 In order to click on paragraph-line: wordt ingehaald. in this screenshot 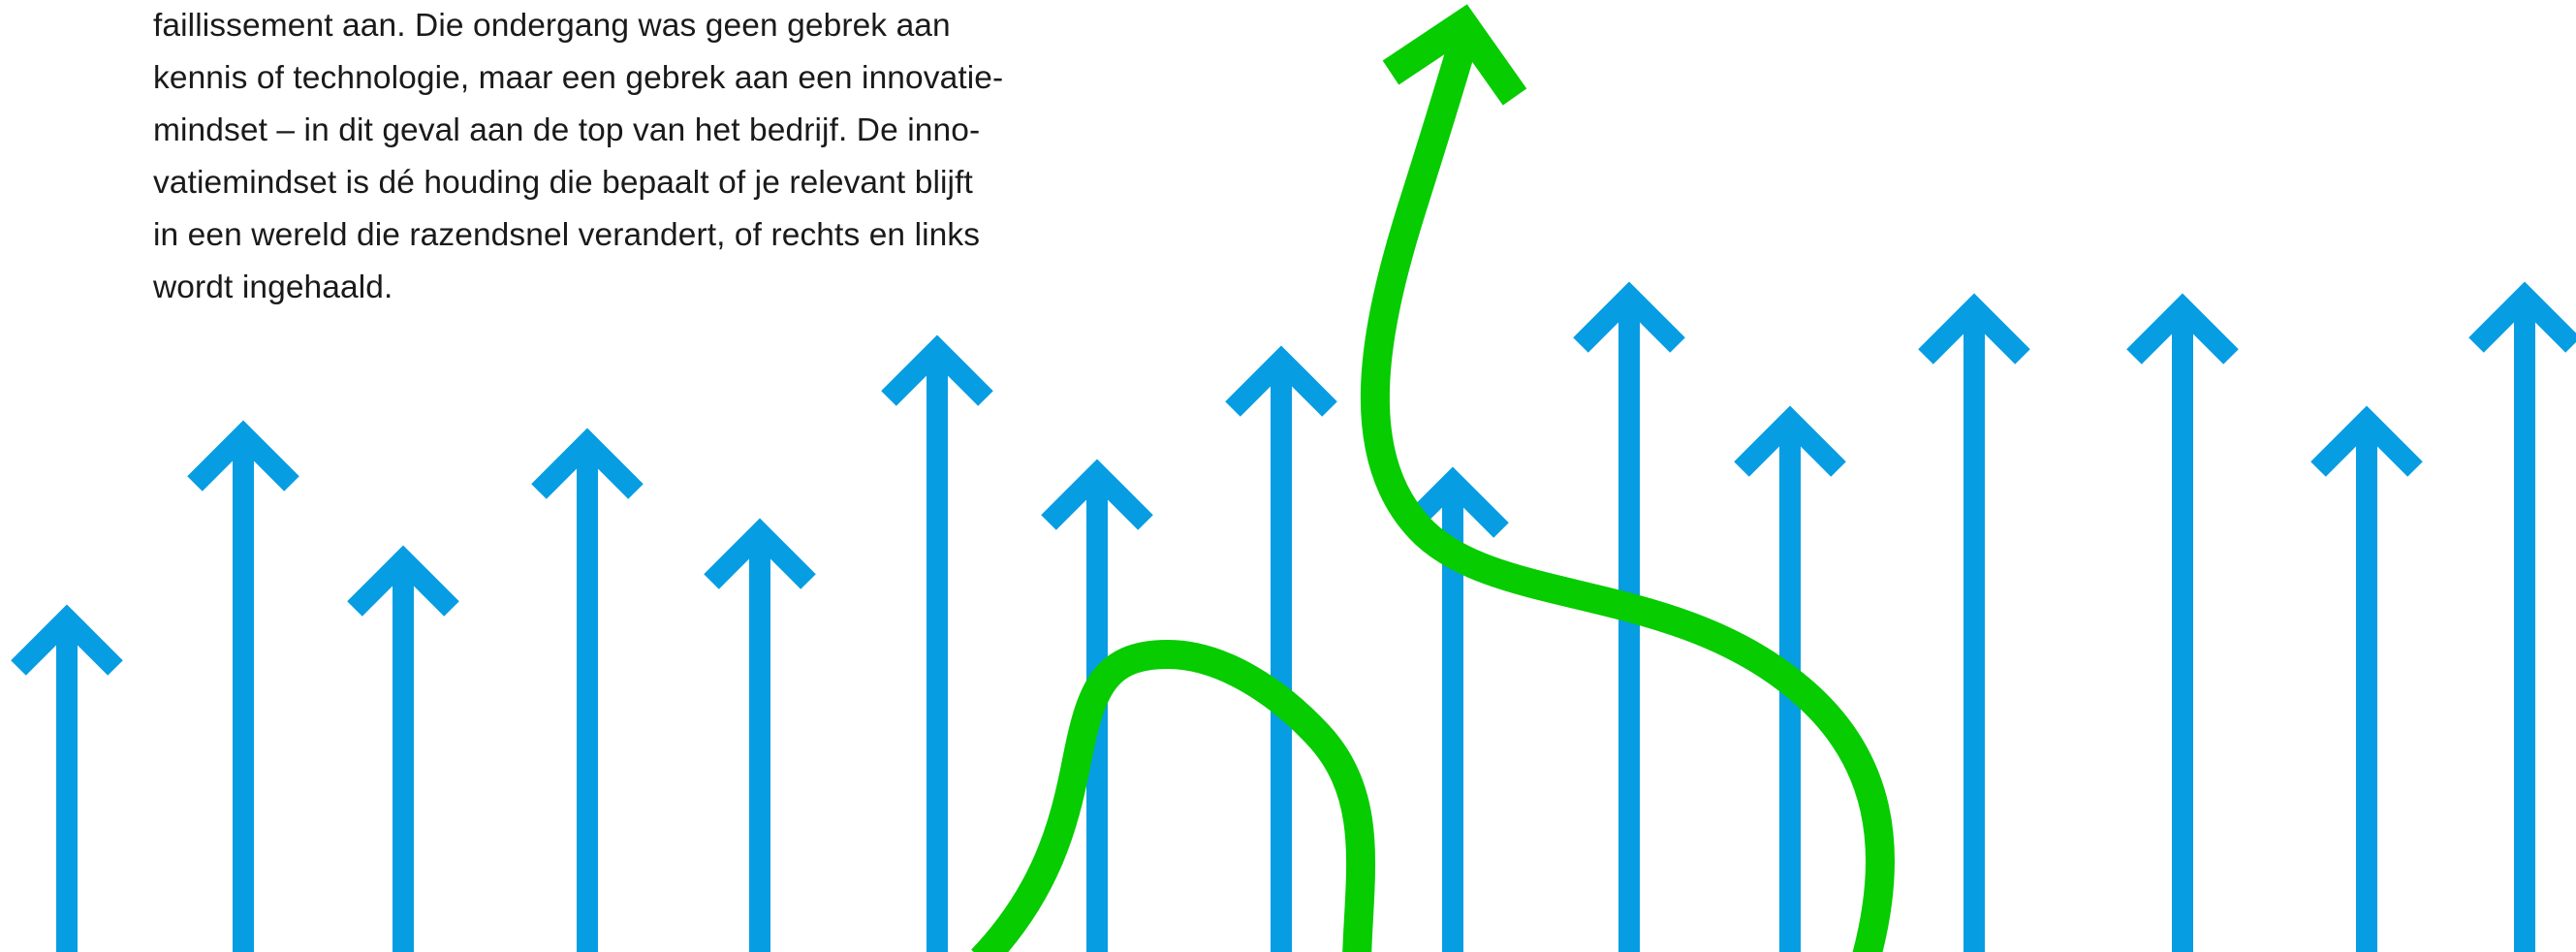, I will do `click(273, 287)`.